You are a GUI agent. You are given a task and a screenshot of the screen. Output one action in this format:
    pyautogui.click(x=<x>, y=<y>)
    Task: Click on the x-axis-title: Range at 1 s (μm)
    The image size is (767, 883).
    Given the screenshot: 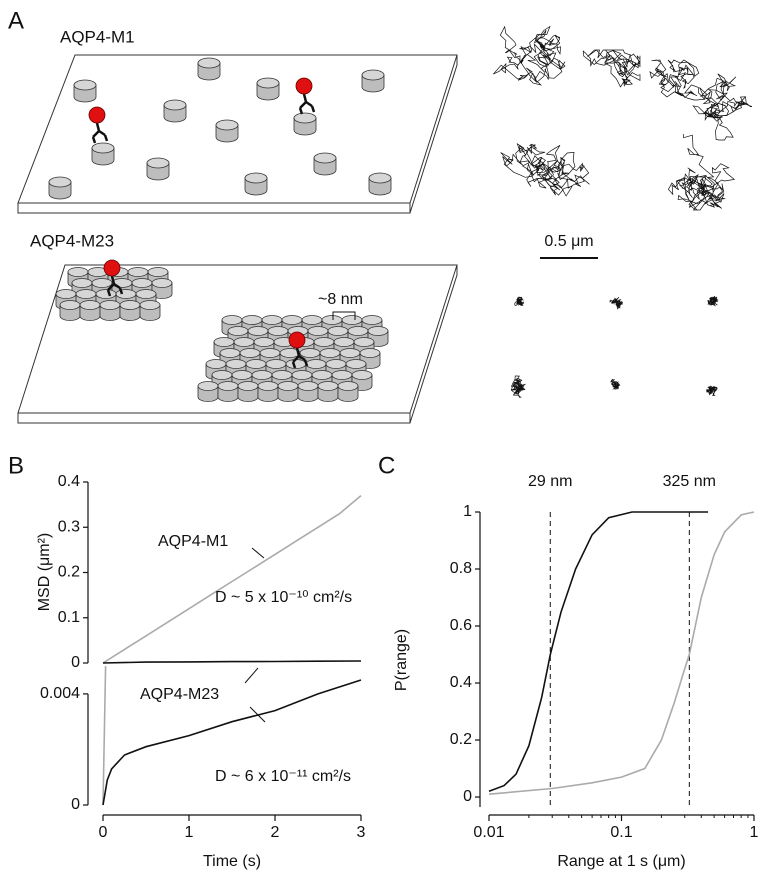 What is the action you would take?
    pyautogui.click(x=621, y=861)
    